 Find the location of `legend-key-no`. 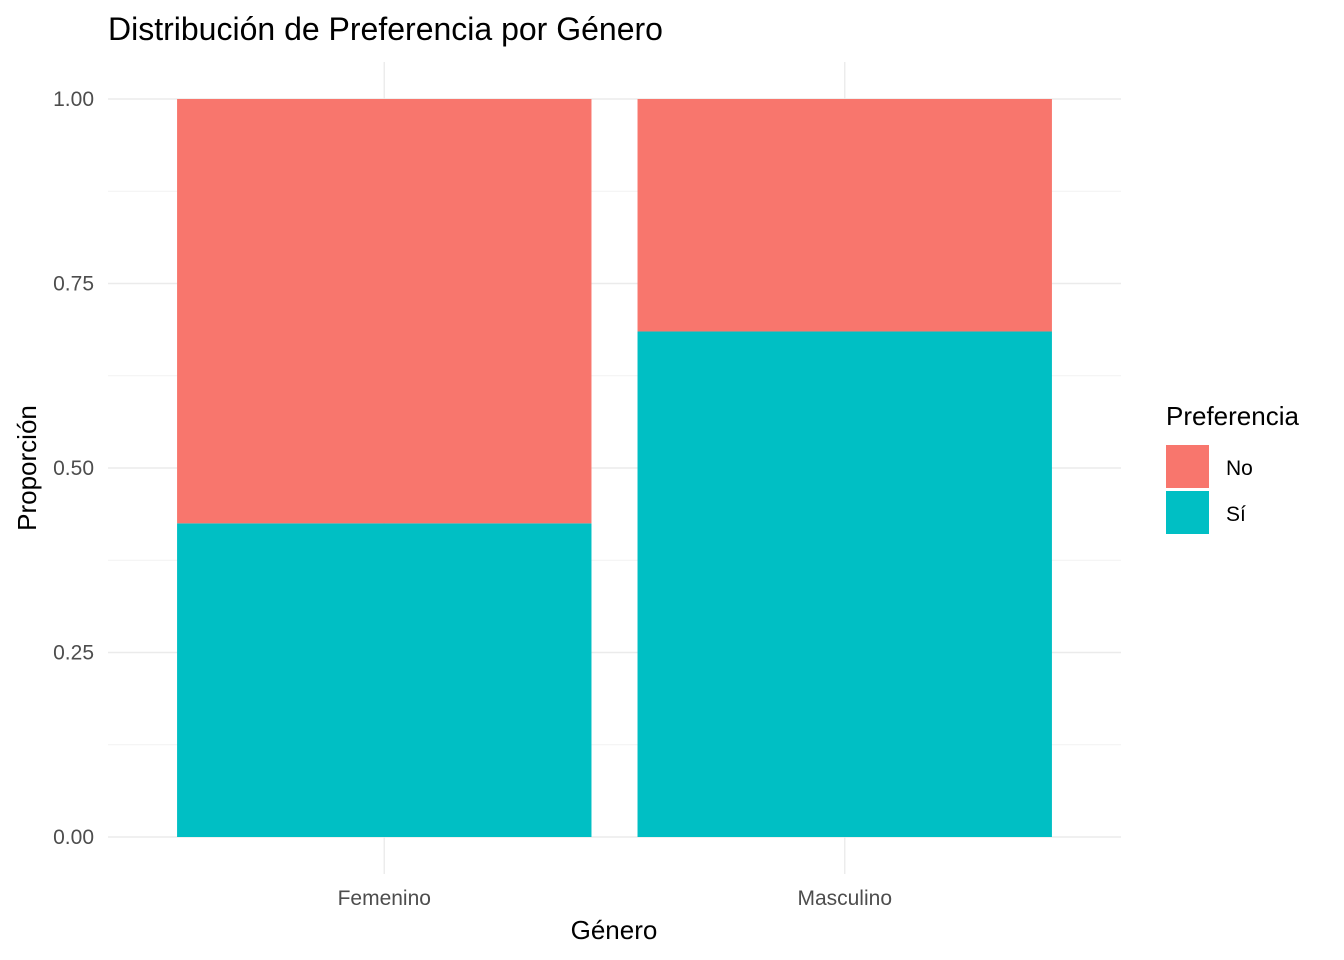

legend-key-no is located at coordinates (1187, 466).